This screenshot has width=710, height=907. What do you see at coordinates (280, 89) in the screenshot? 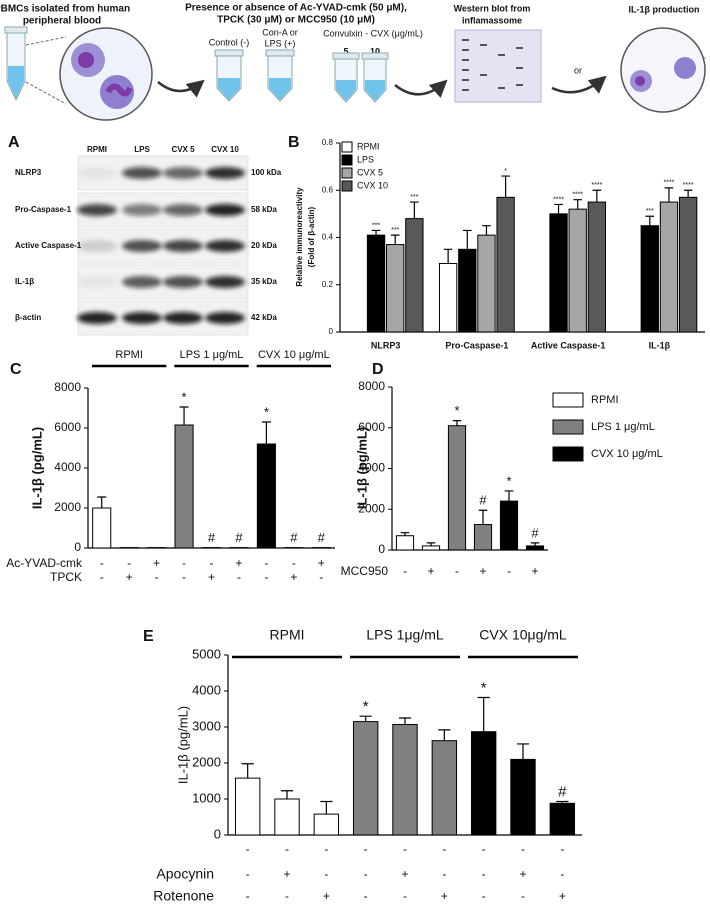
I see `tube-liquid` at bounding box center [280, 89].